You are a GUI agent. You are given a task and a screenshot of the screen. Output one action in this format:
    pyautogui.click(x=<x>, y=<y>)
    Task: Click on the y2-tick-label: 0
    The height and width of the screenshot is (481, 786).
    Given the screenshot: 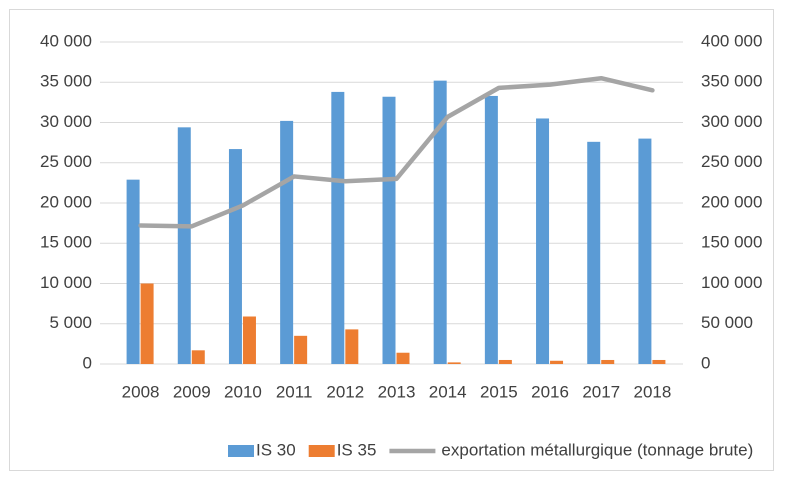 What is the action you would take?
    pyautogui.click(x=705, y=362)
    